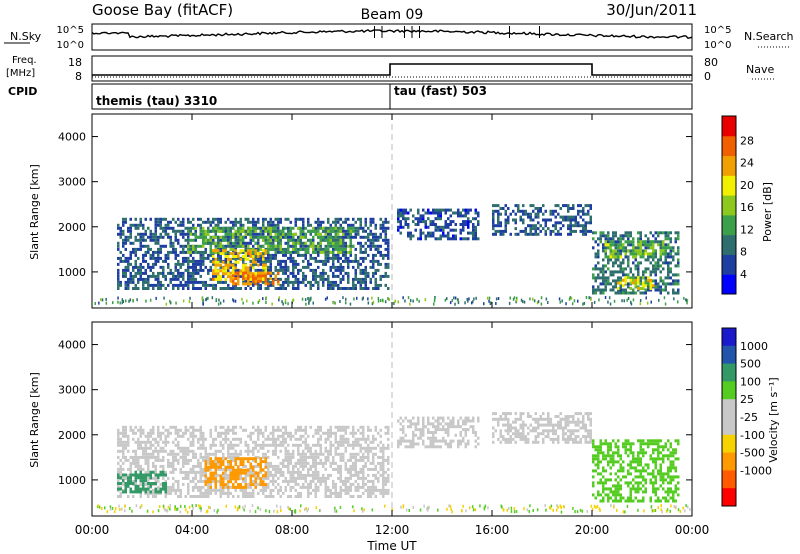 This screenshot has height=554, width=800. Describe the element at coordinates (729, 126) in the screenshot. I see `colorbar-swatch` at that location.